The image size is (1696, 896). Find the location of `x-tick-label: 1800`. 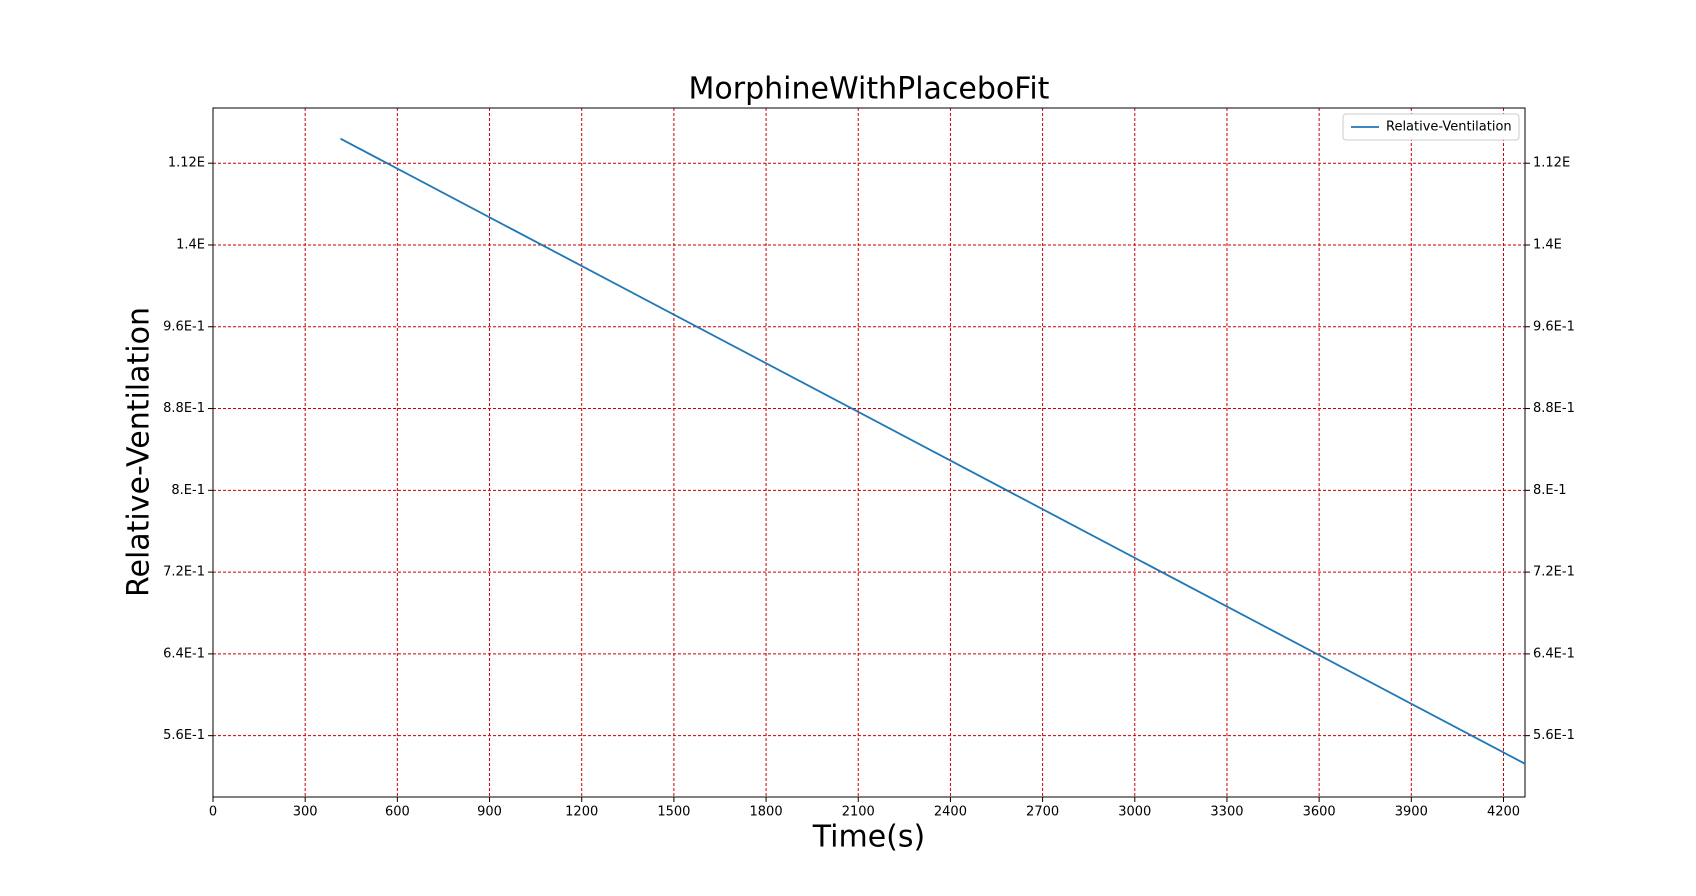

x-tick-label: 1800 is located at coordinates (766, 812).